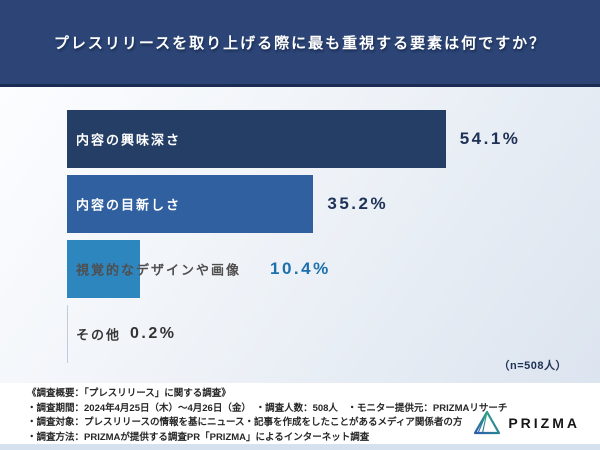 The width and height of the screenshot is (600, 450). What do you see at coordinates (544, 422) in the screenshot?
I see `prizma-logo-text: PRIZMA` at bounding box center [544, 422].